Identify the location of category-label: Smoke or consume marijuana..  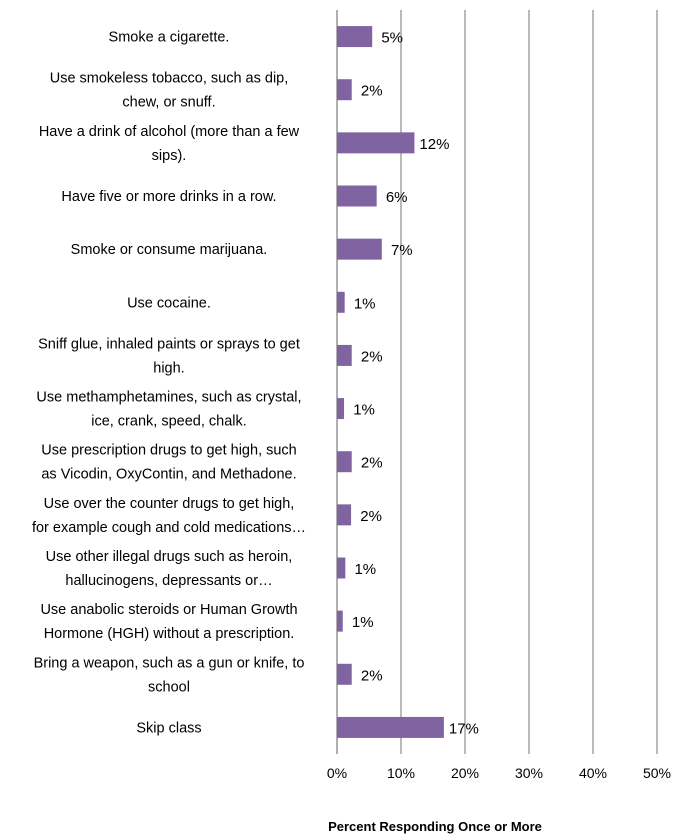
(169, 250).